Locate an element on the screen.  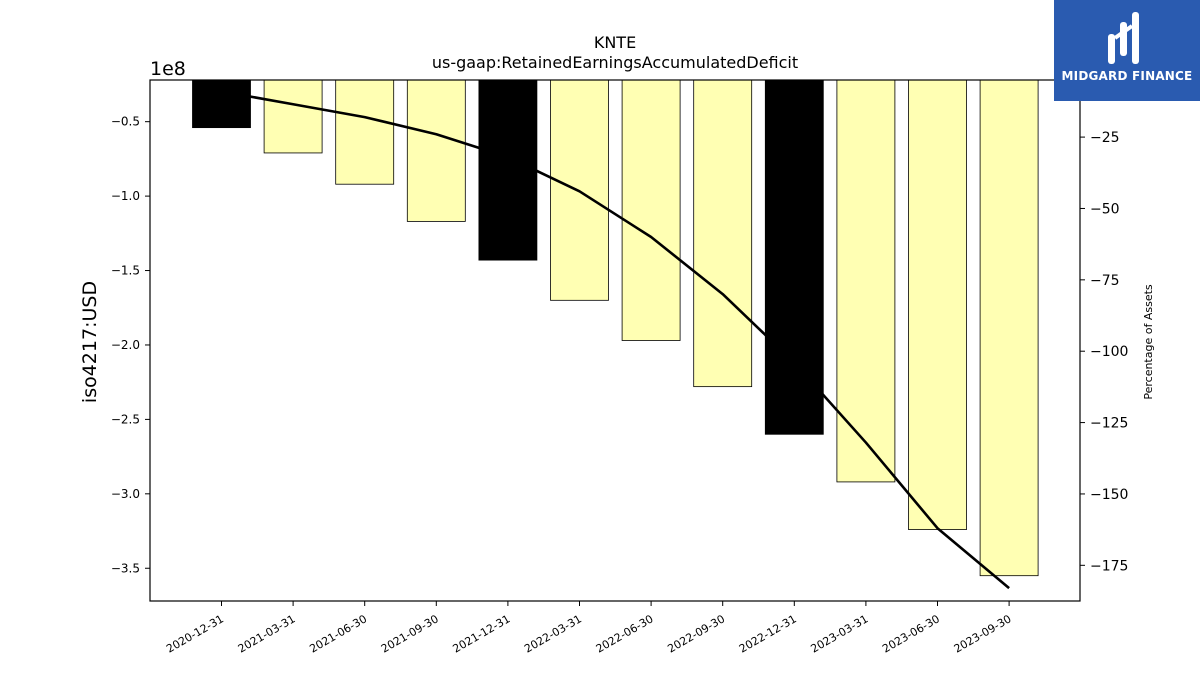
y-tick-label: −3.0 is located at coordinates (125, 494).